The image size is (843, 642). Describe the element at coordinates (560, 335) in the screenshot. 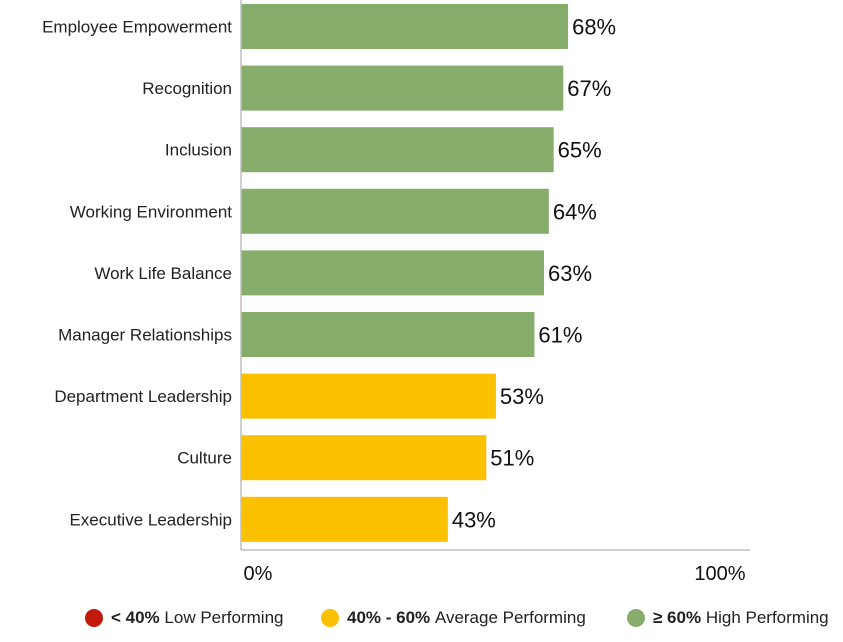

I see `data-label: 61%` at that location.